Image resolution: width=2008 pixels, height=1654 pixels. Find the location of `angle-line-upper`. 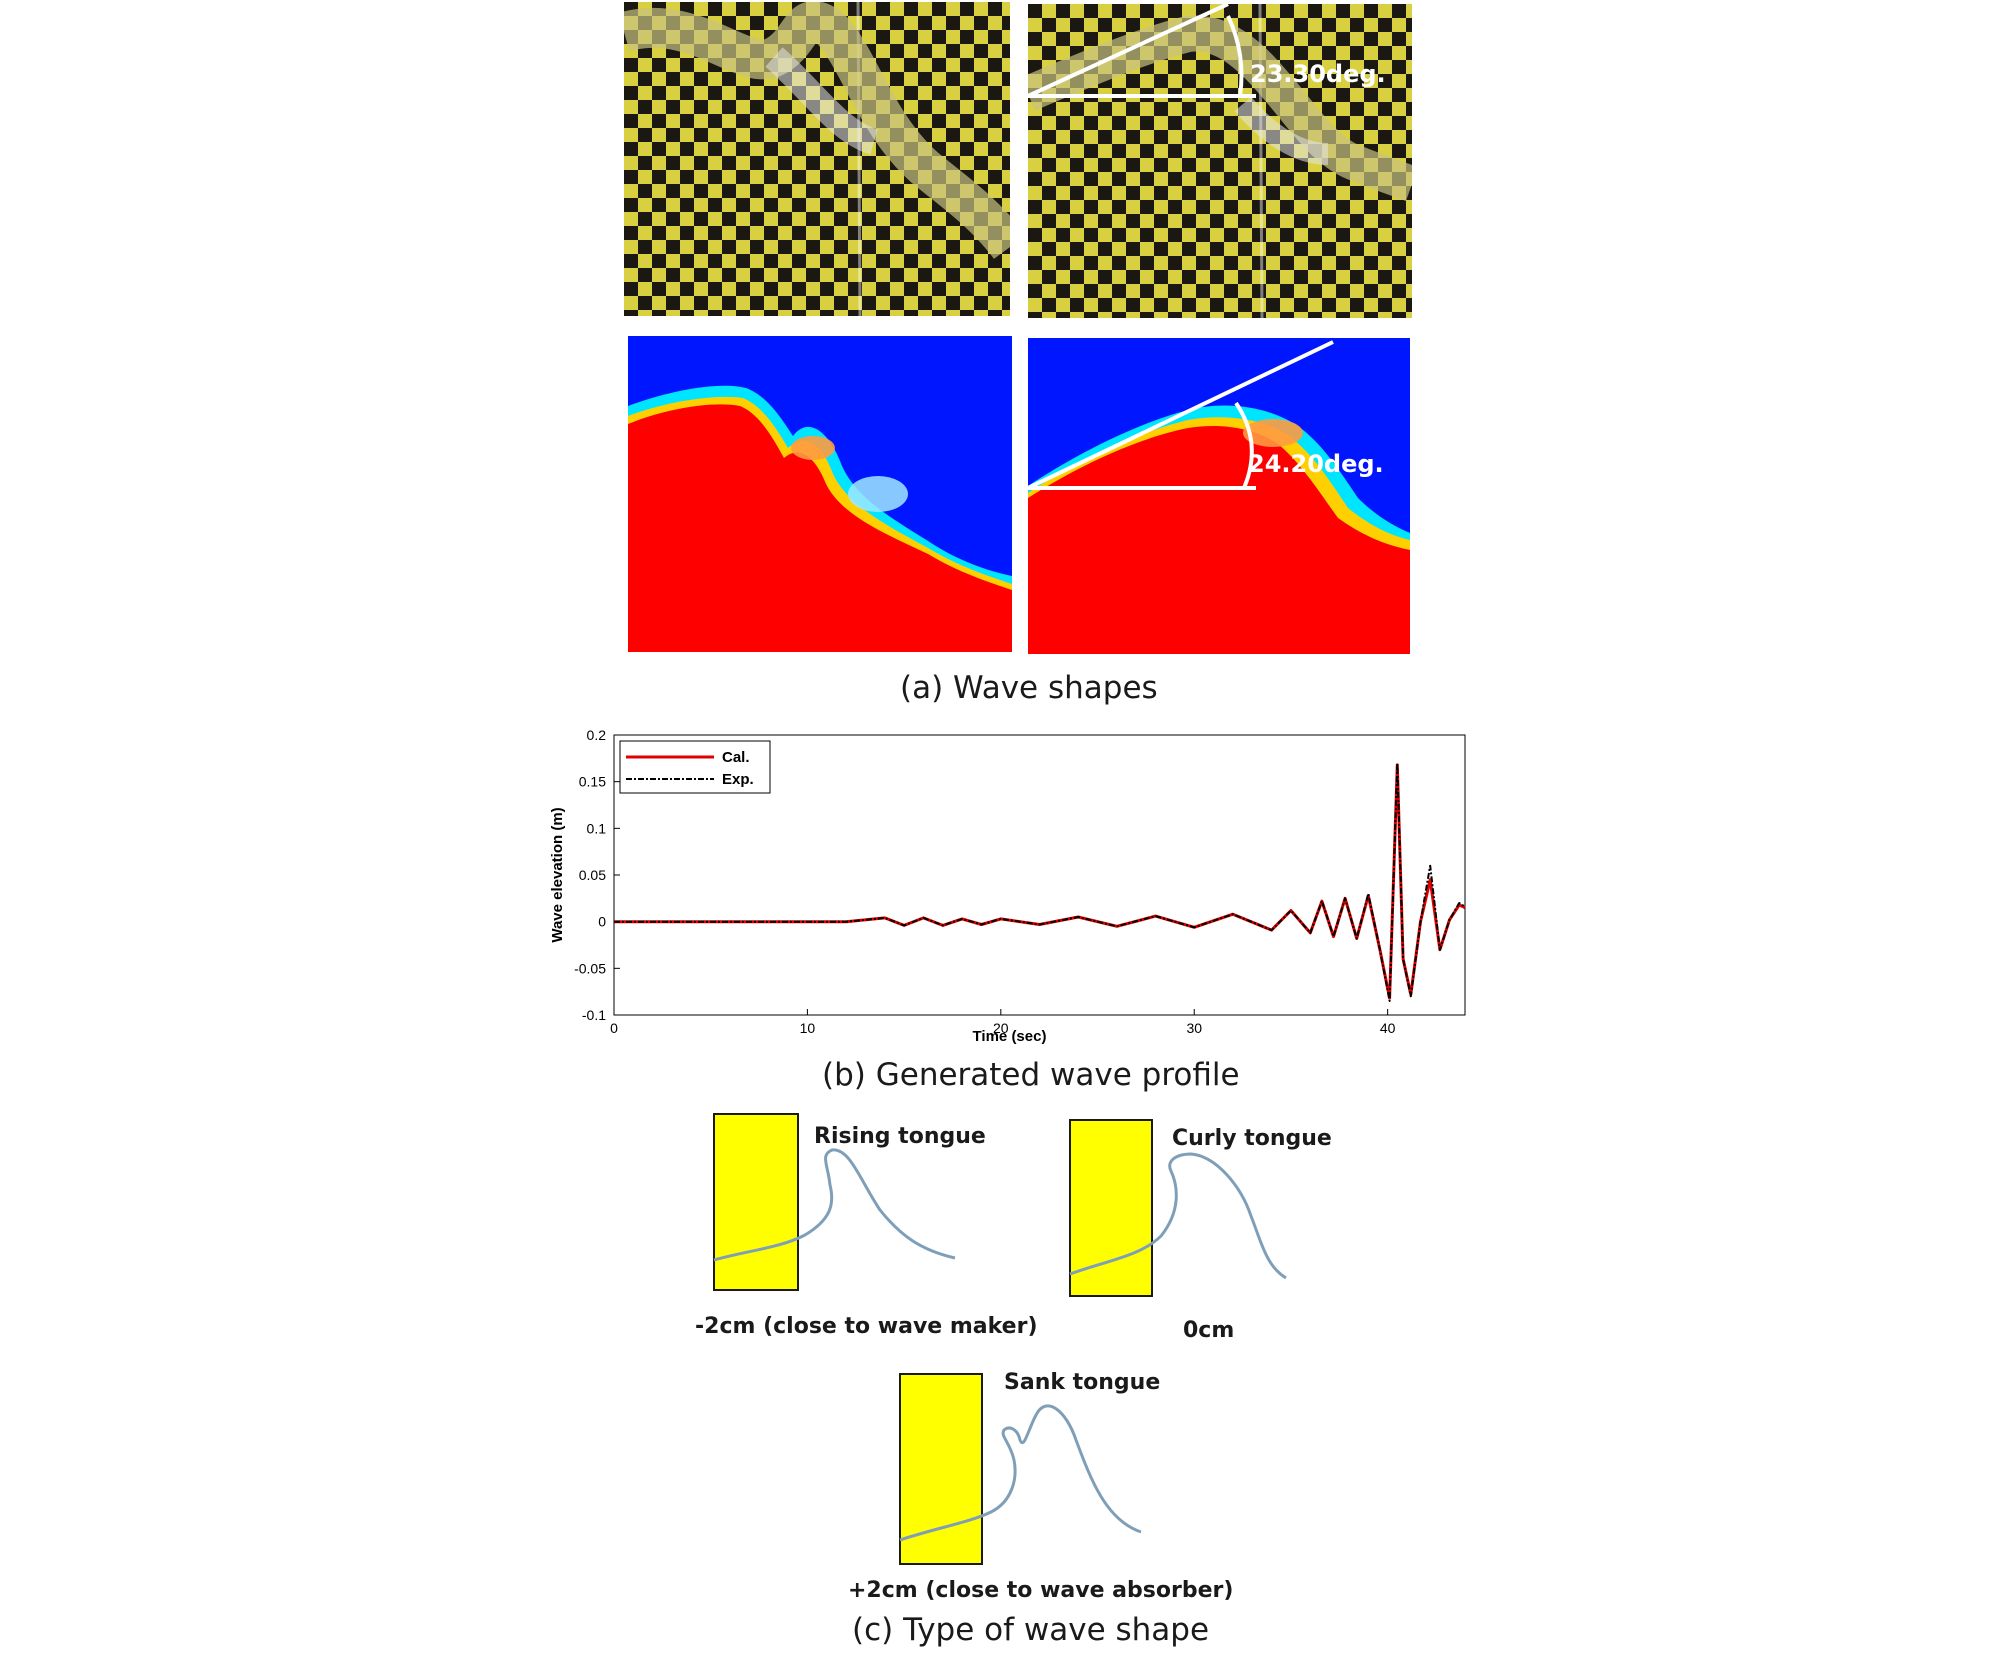

angle-line-upper is located at coordinates (1128, 51).